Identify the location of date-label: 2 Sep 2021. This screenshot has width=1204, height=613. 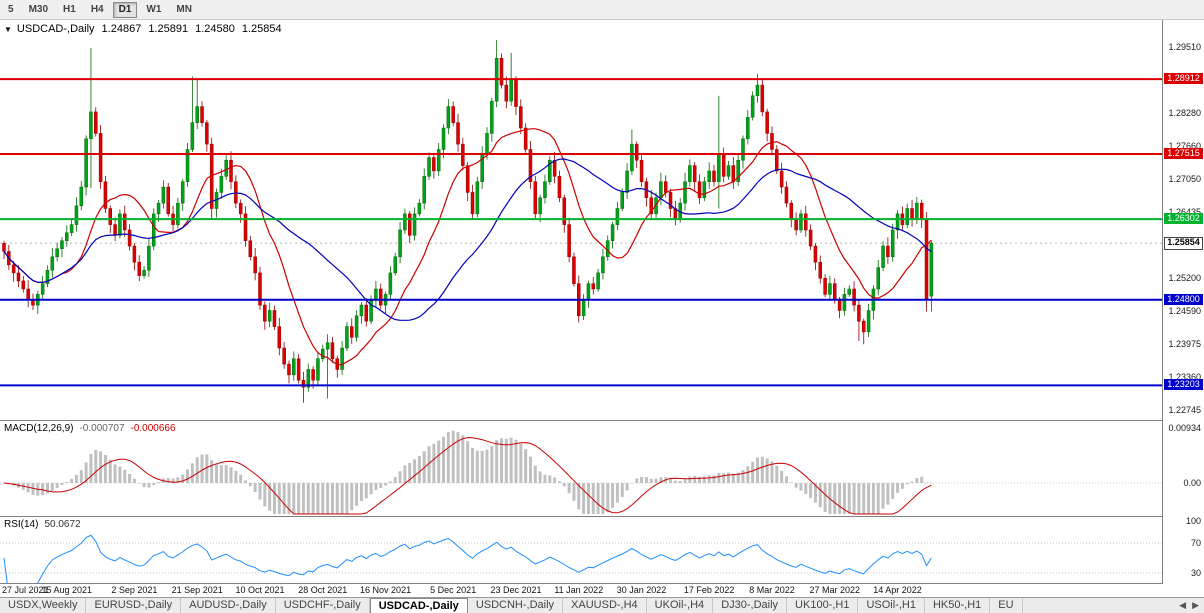
(134, 590).